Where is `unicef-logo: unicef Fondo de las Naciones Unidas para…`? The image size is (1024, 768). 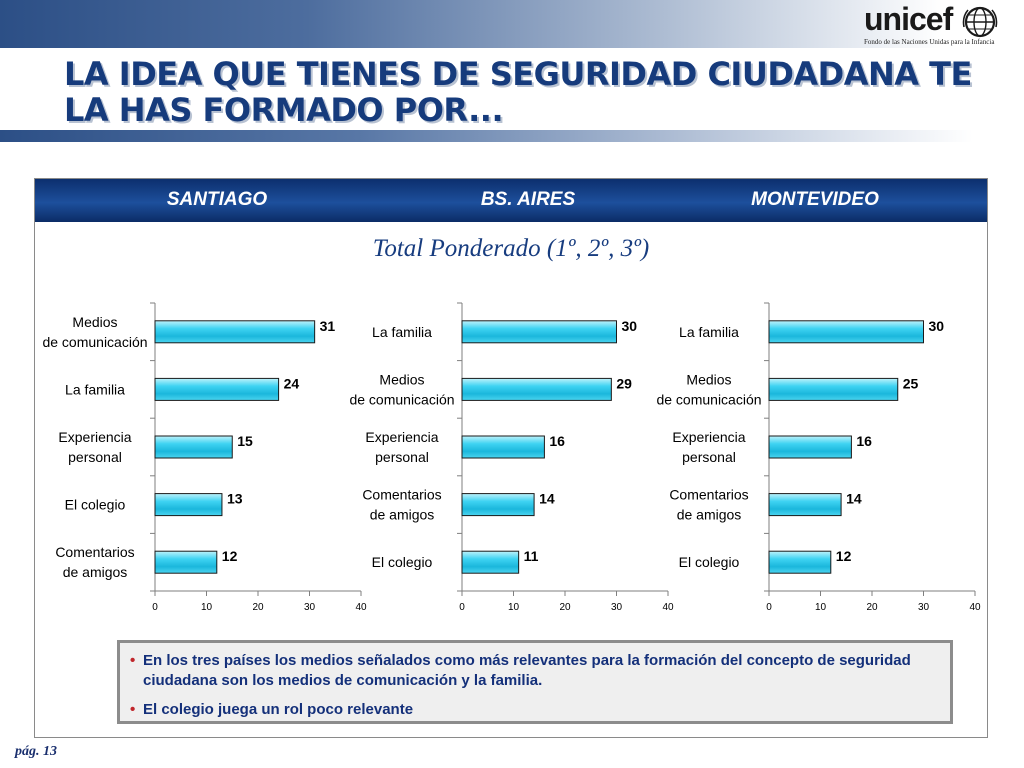 unicef-logo: unicef Fondo de las Naciones Unidas para… is located at coordinates (931, 24).